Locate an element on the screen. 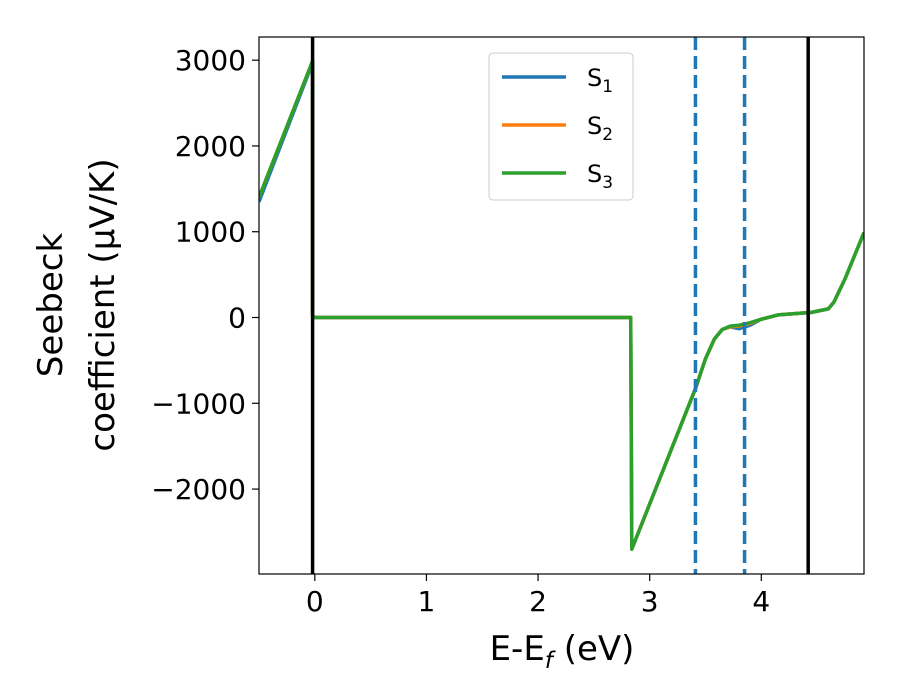 The width and height of the screenshot is (900, 700). legend-label-s3: S3 is located at coordinates (600, 176).